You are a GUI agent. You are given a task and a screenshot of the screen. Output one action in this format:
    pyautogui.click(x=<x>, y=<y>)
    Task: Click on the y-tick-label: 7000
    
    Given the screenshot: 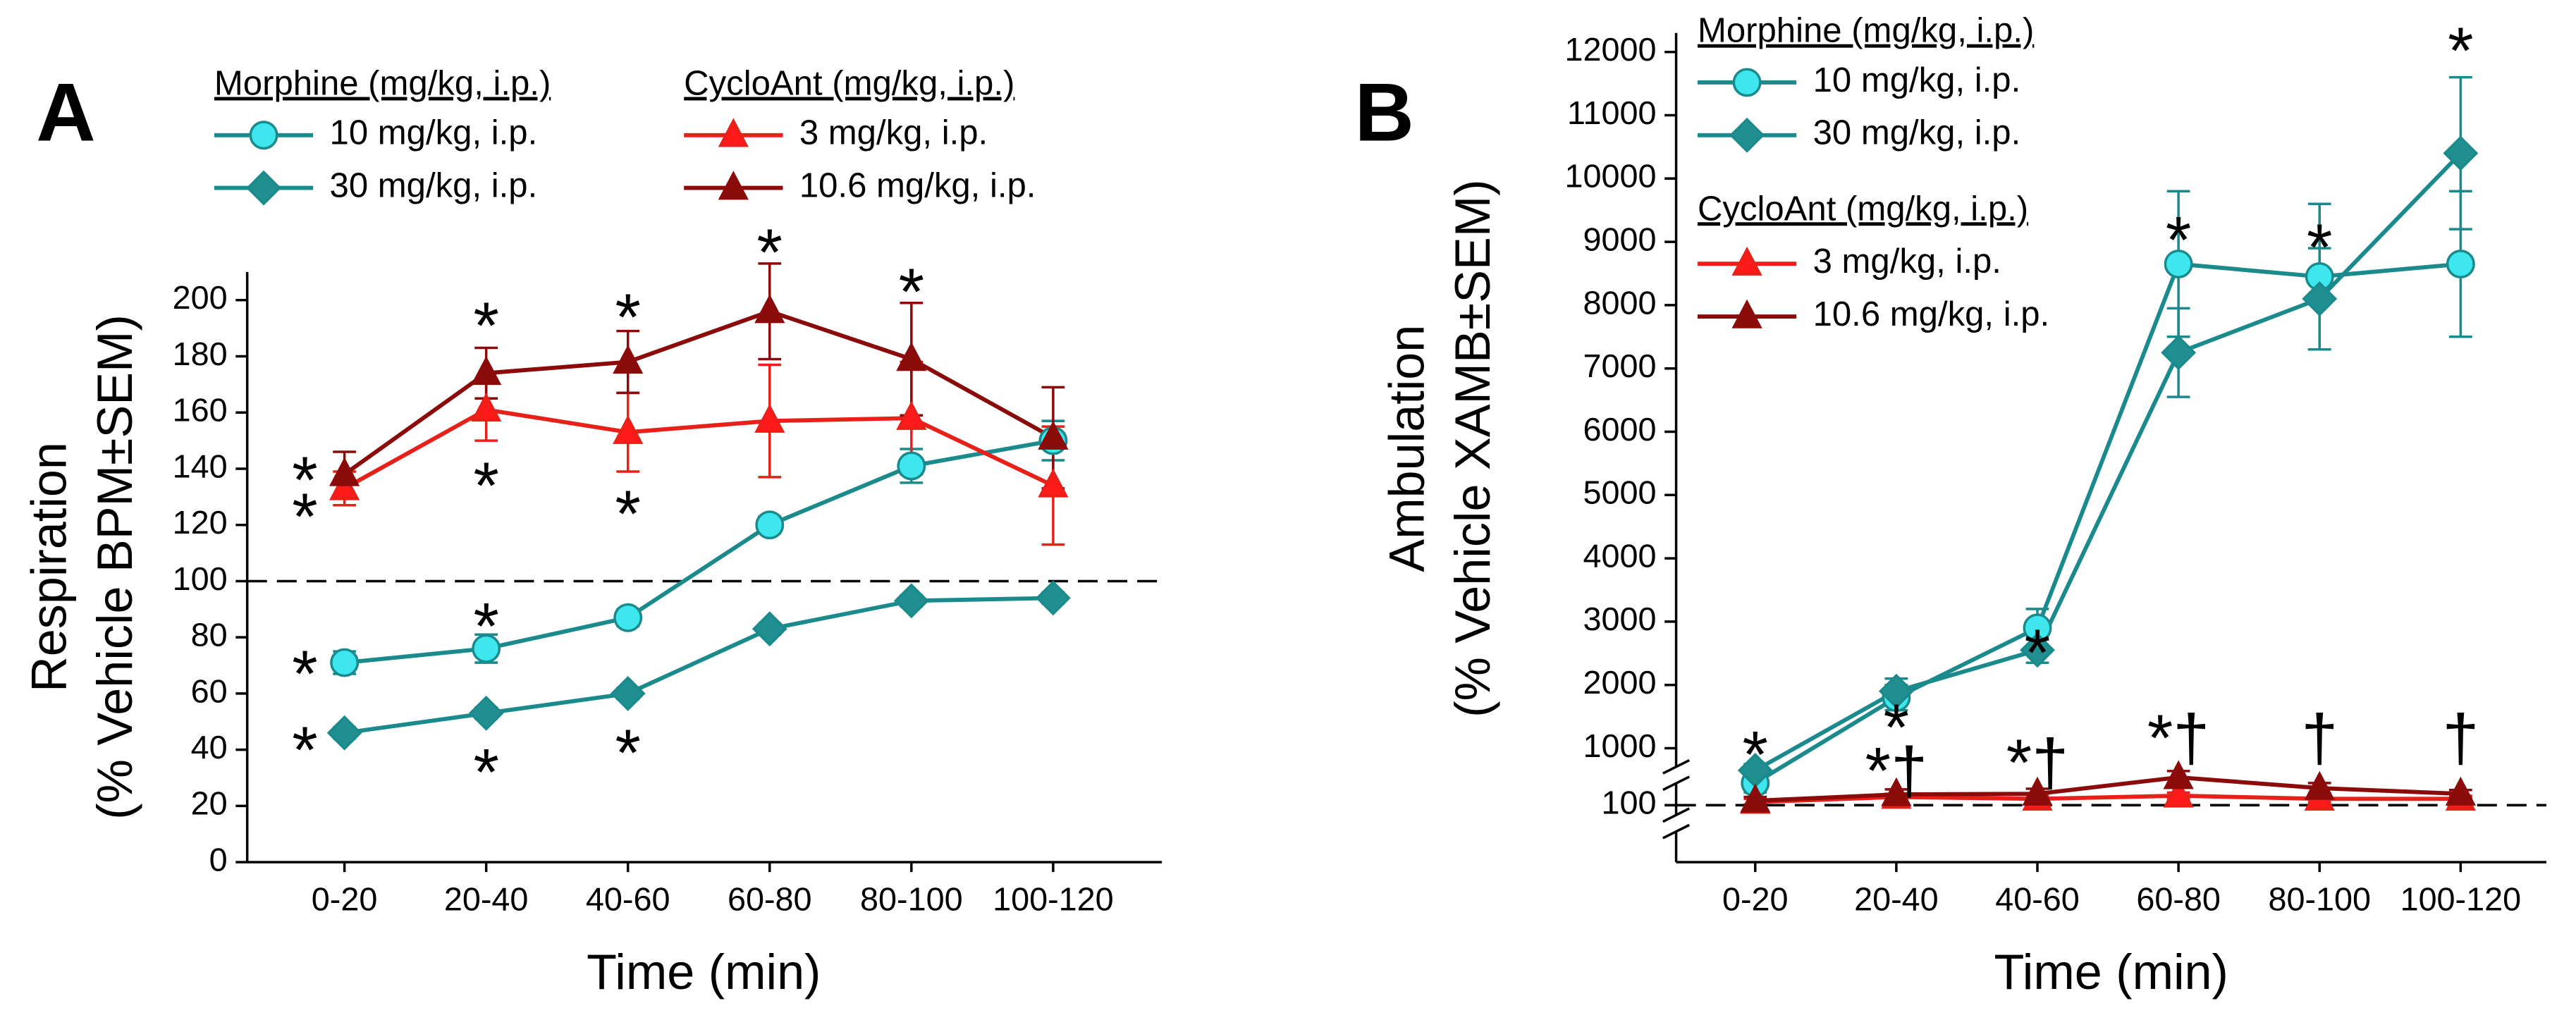 What is the action you would take?
    pyautogui.click(x=1620, y=366)
    